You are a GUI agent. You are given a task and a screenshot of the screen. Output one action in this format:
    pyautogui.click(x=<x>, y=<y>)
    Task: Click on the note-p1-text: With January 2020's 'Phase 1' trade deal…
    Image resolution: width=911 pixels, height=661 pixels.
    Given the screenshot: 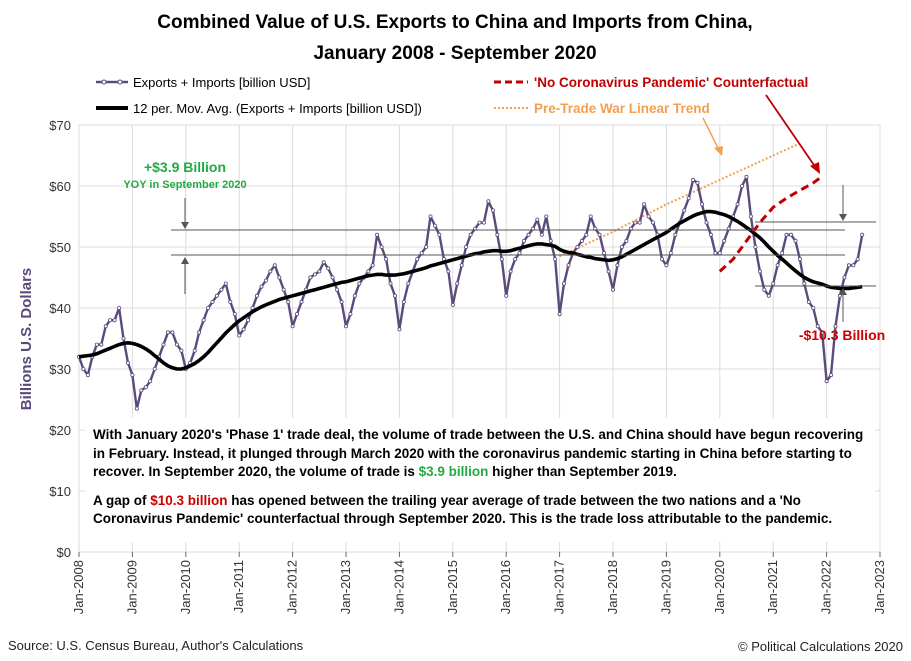 What is the action you would take?
    pyautogui.click(x=478, y=453)
    